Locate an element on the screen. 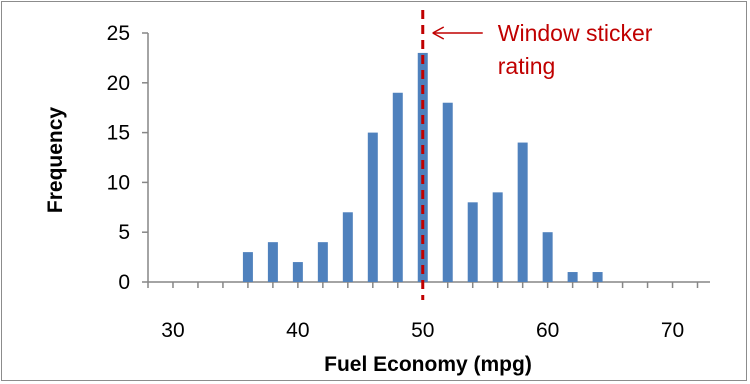 The width and height of the screenshot is (750, 384). x-tick-label: 70 is located at coordinates (672, 330).